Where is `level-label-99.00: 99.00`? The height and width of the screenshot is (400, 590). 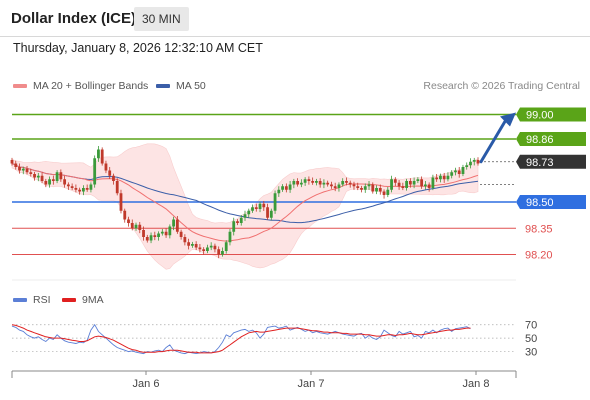
level-label-99.00: 99.00 is located at coordinates (540, 116).